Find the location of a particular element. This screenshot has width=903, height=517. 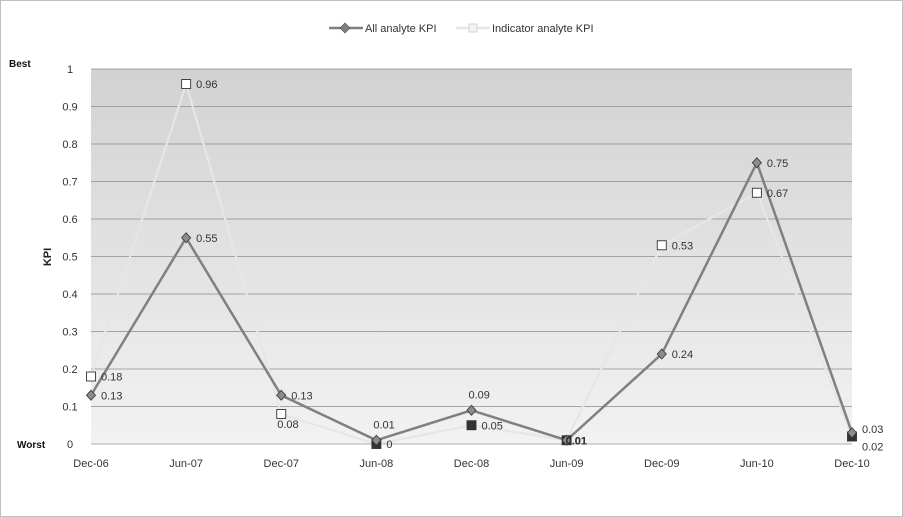

legend-label-all-analyte: All analyte KPI is located at coordinates (401, 29).